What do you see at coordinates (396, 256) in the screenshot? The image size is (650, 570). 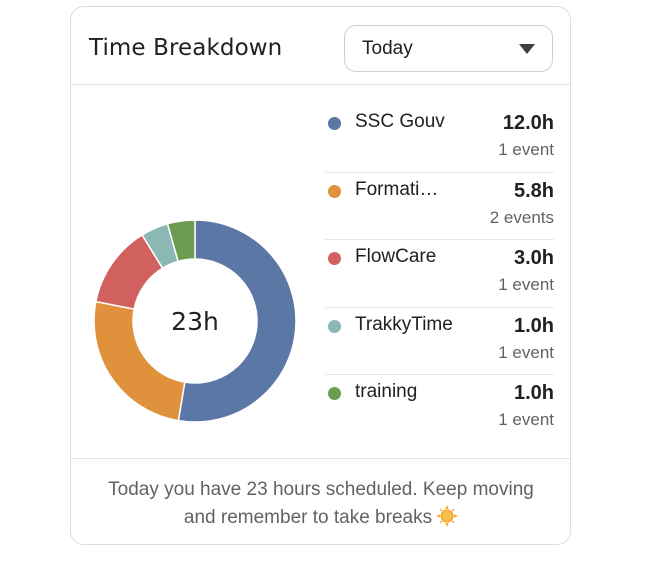 I see `legend-name: FlowCare` at bounding box center [396, 256].